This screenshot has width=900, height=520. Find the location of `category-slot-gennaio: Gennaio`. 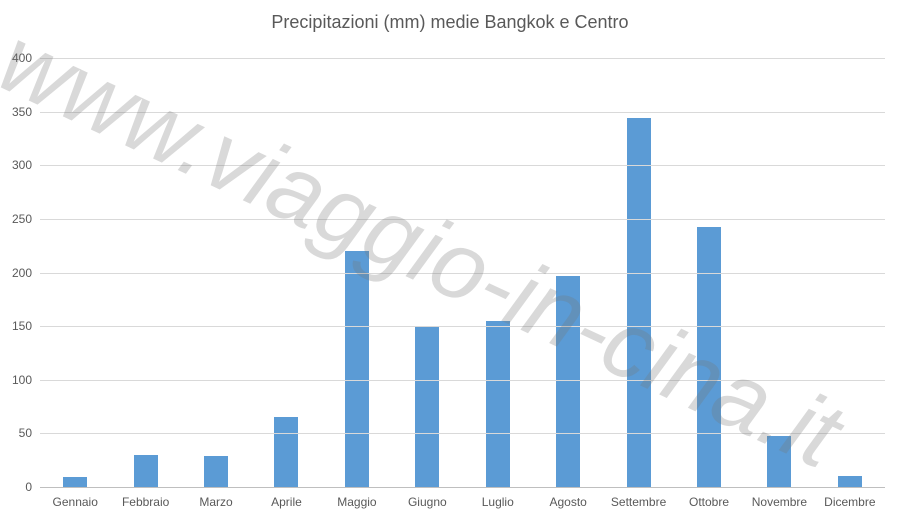

category-slot-gennaio: Gennaio is located at coordinates (75, 283).